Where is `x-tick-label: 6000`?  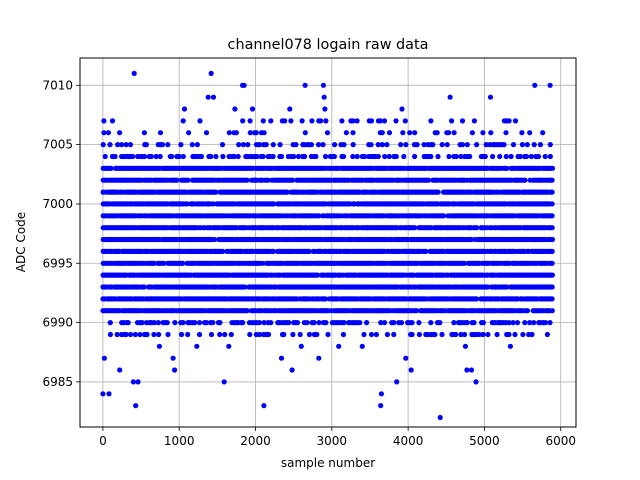
x-tick-label: 6000 is located at coordinates (560, 441).